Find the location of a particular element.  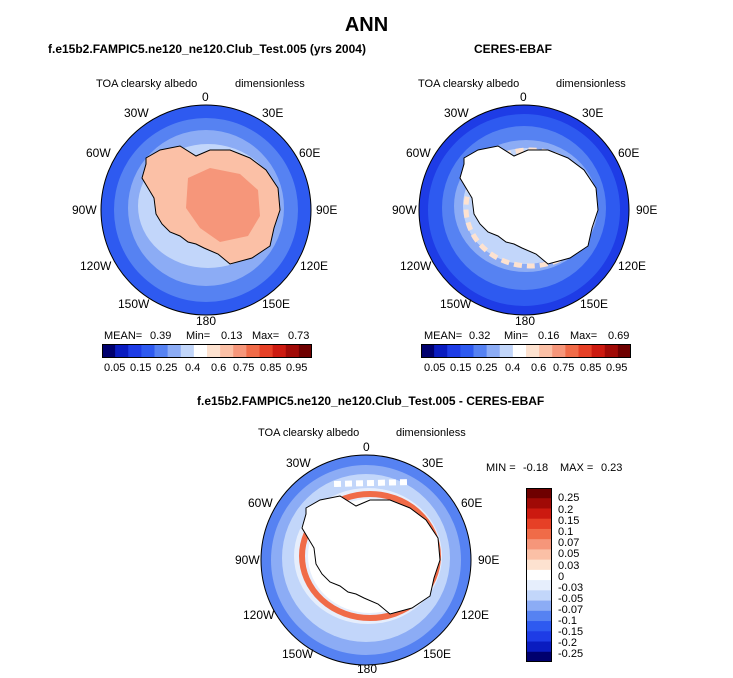

panel3-min-label: MIN = is located at coordinates (501, 468).